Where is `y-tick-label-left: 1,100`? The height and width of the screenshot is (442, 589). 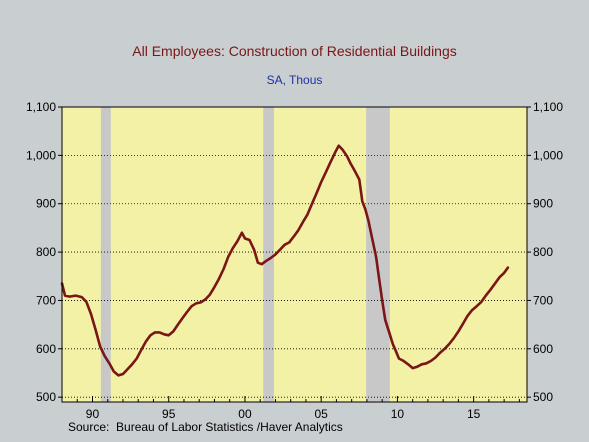
y-tick-label-left: 1,100 is located at coordinates (41, 107).